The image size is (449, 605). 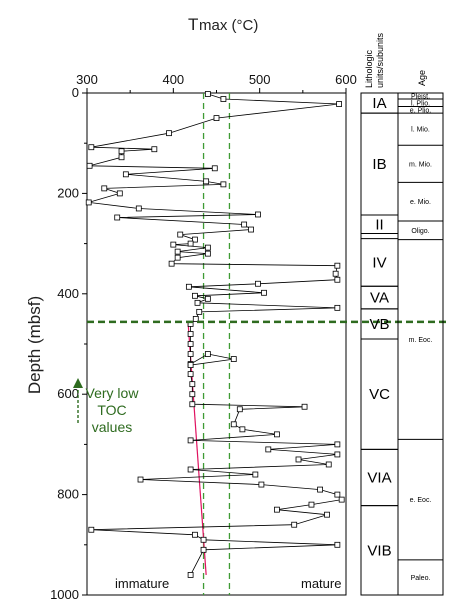 I want to click on unit-label: IB, so click(x=379, y=164).